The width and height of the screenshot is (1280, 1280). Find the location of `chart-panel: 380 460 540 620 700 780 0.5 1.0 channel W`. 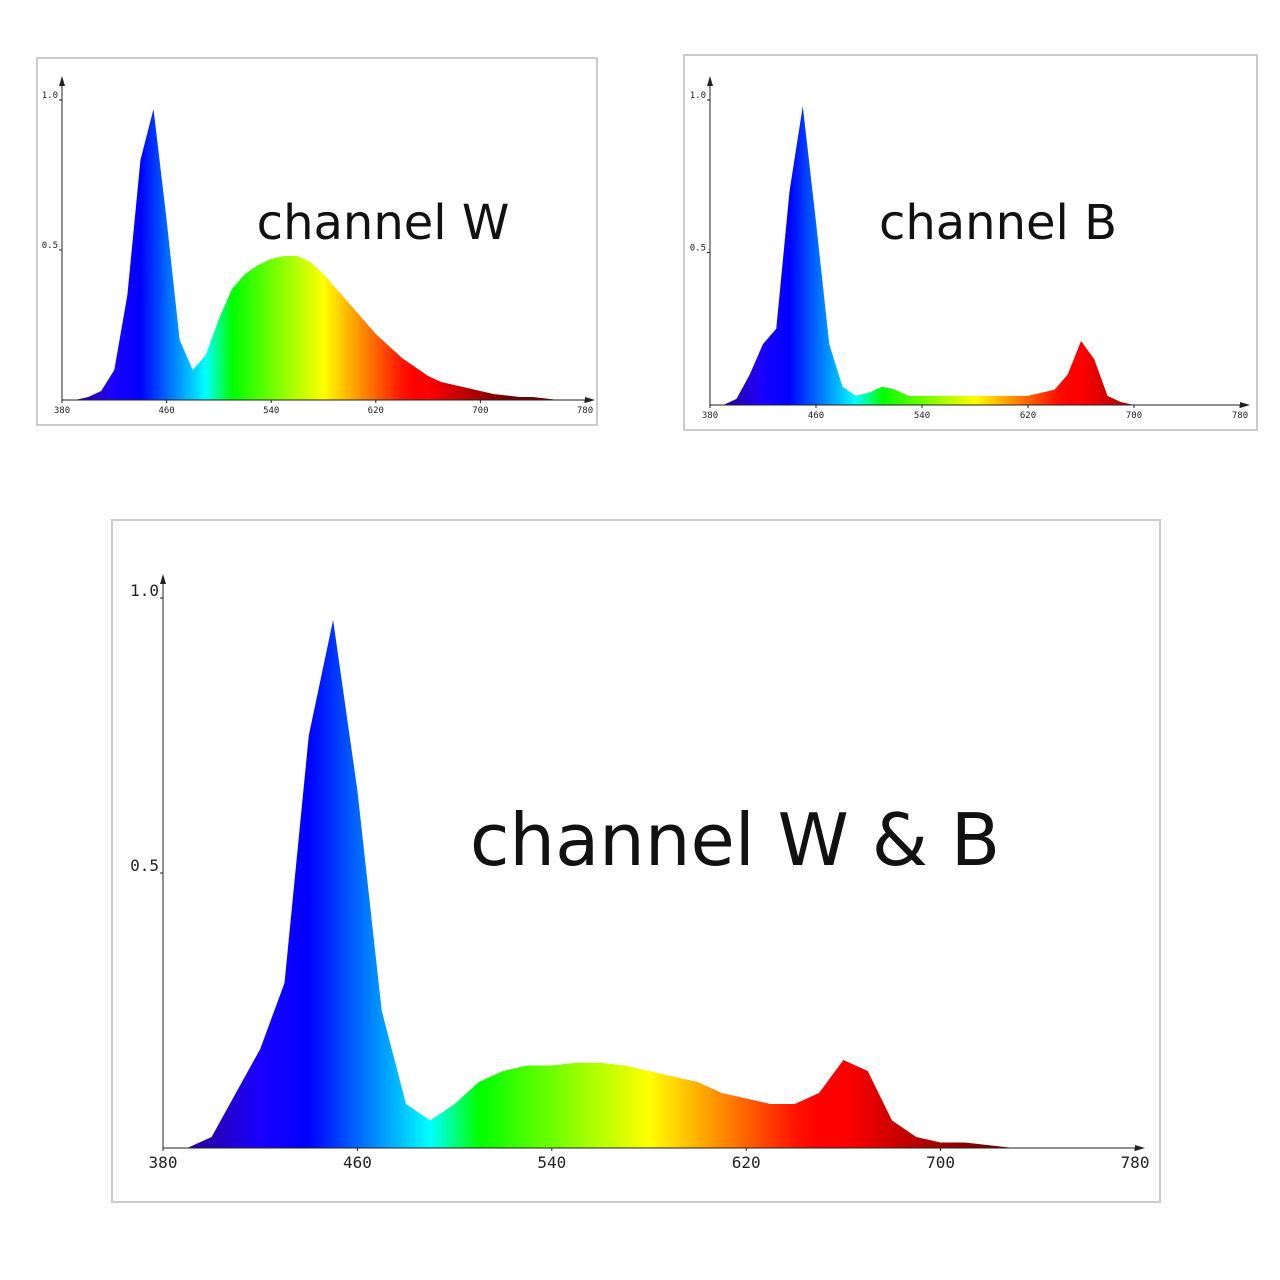

chart-panel: 380 460 540 620 700 780 0.5 1.0 channel W is located at coordinates (317, 241).